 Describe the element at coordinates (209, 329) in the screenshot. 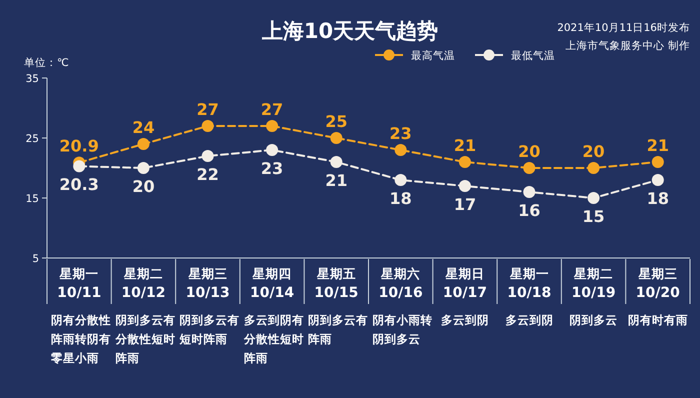

I see `text: 阴到多云有短时阵雨` at that location.